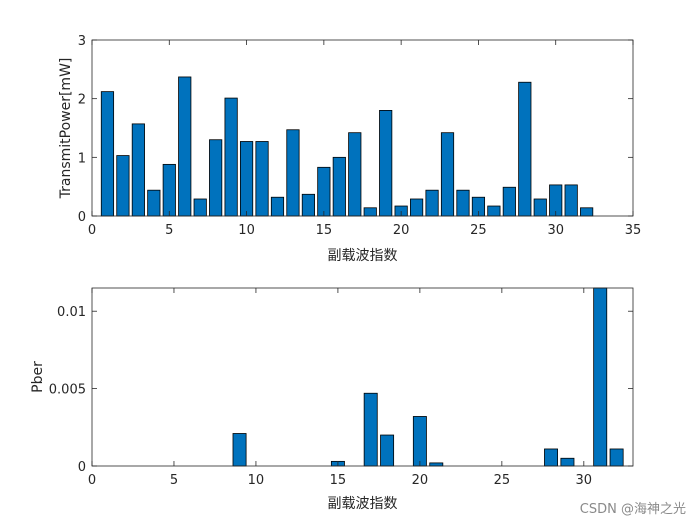  What do you see at coordinates (82, 158) in the screenshot?
I see `y-tick-label: 1` at bounding box center [82, 158].